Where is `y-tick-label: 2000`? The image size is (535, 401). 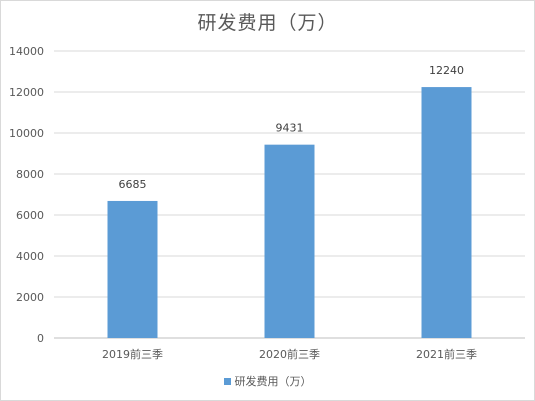 y-tick-label: 2000 is located at coordinates (30, 297).